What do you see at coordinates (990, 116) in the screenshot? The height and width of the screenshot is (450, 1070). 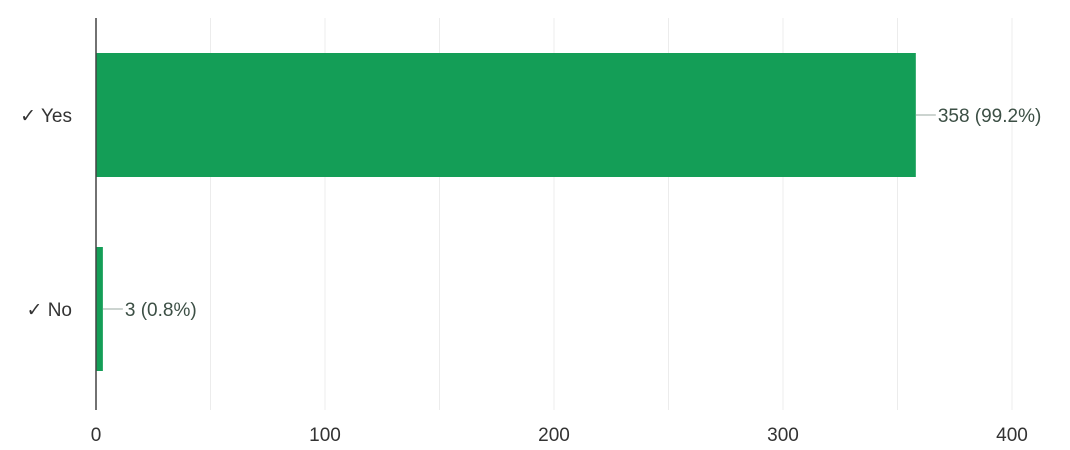 I see `data-label: 358 (99.2%)` at bounding box center [990, 116].